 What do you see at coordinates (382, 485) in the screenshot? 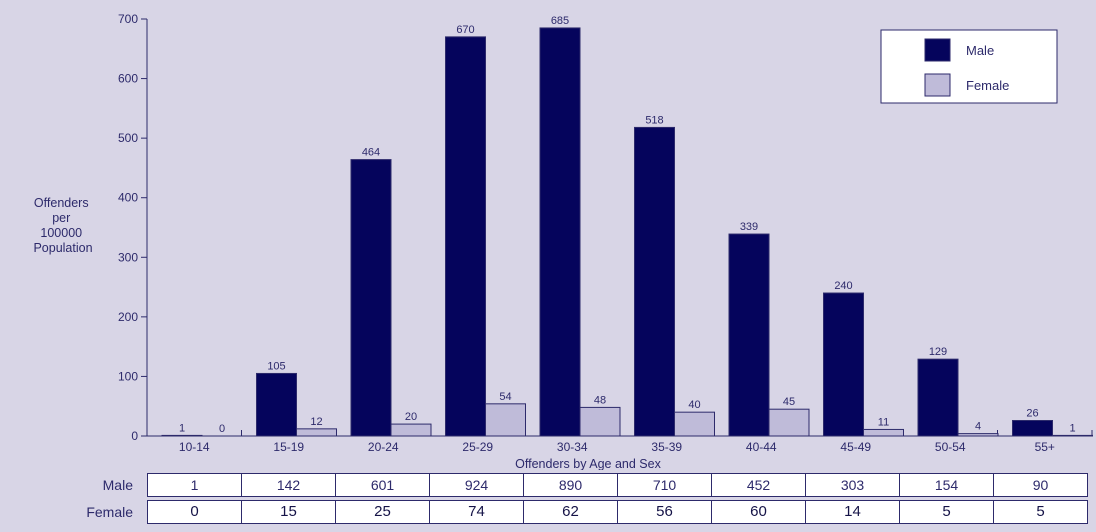
I see `table-cell: 601` at bounding box center [382, 485].